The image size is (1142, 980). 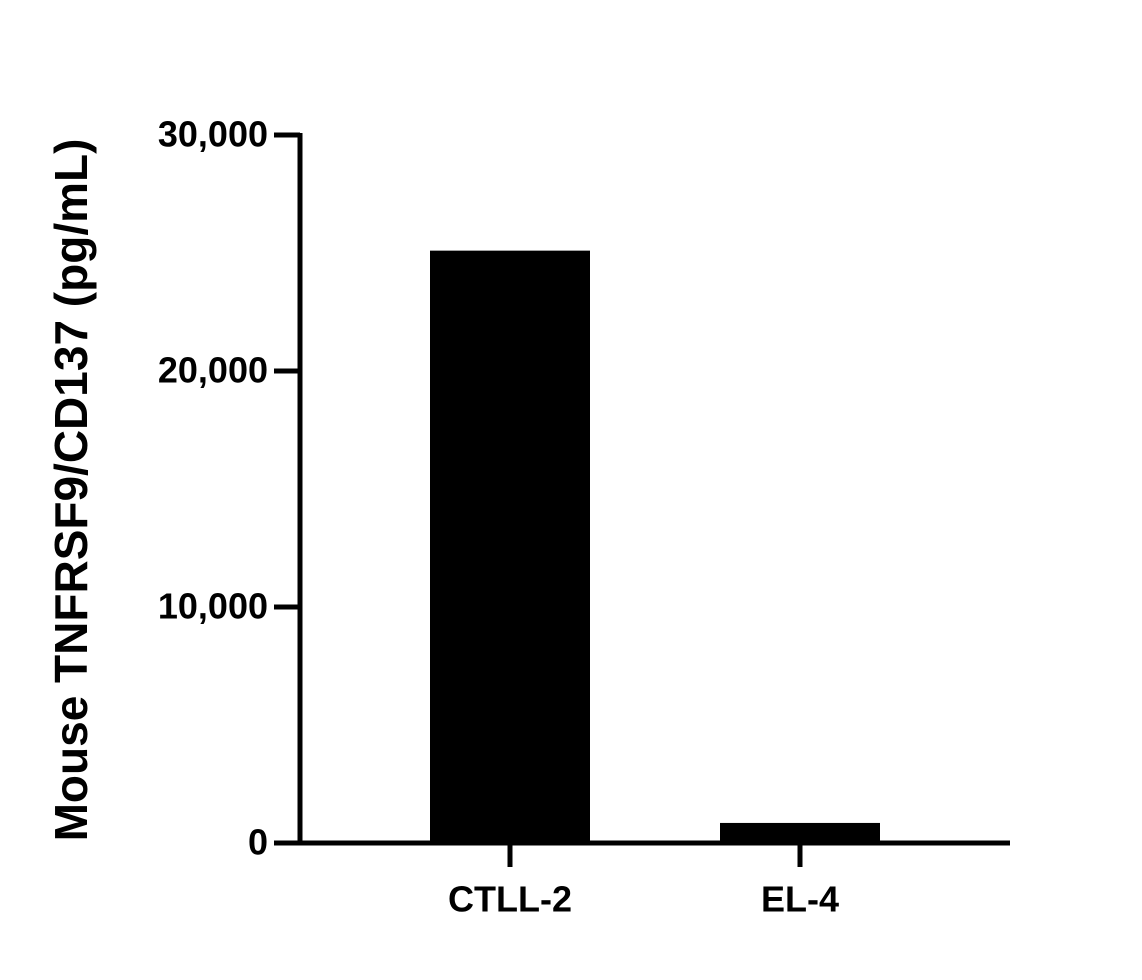 I want to click on x-tick-label: CTLL-2, so click(x=510, y=899).